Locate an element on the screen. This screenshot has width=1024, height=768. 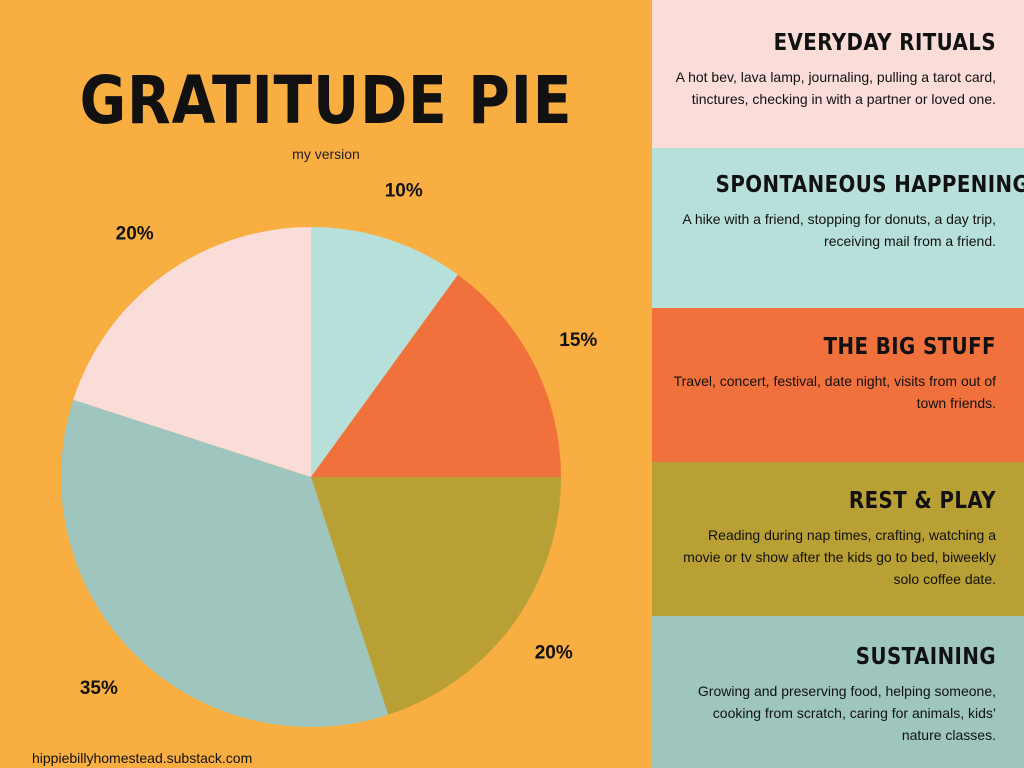
panel-heading: EVERYDAY RITUALS is located at coordinates (884, 43).